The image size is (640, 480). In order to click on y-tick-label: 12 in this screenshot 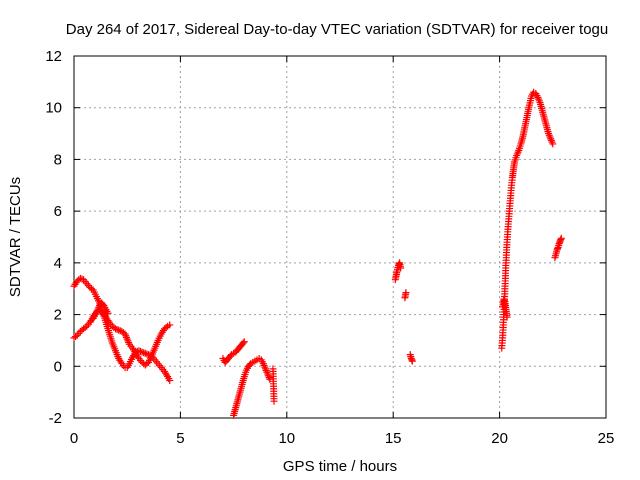, I will do `click(53, 56)`.